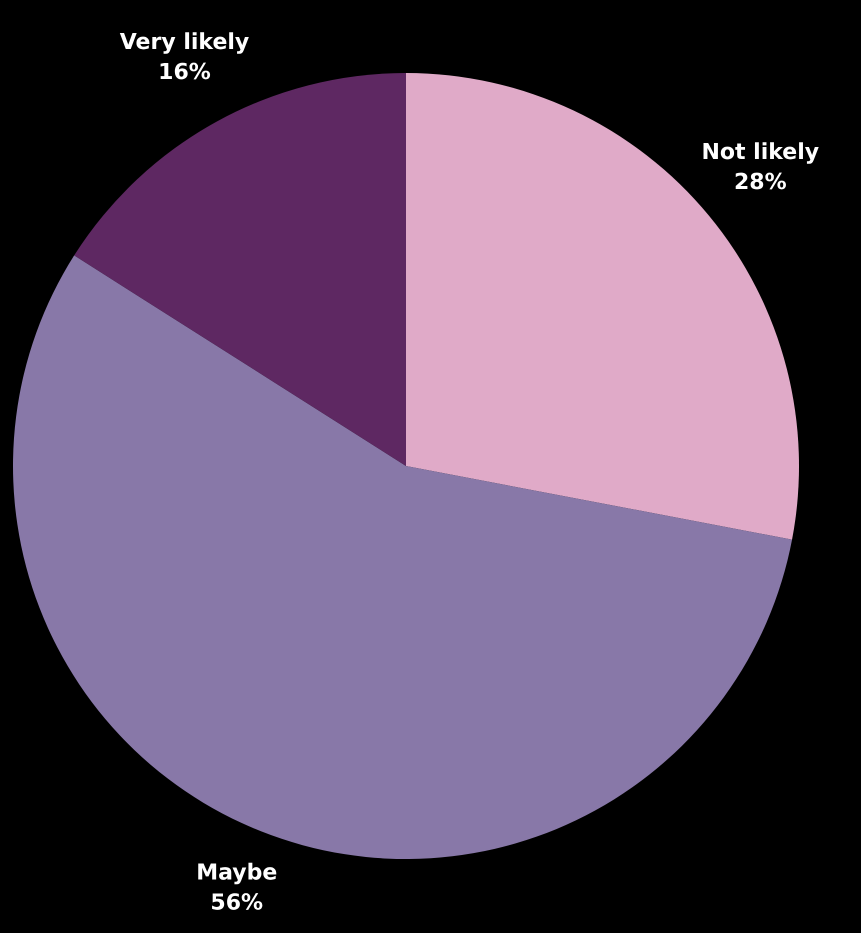  I want to click on slice-label: Not likely, so click(760, 152).